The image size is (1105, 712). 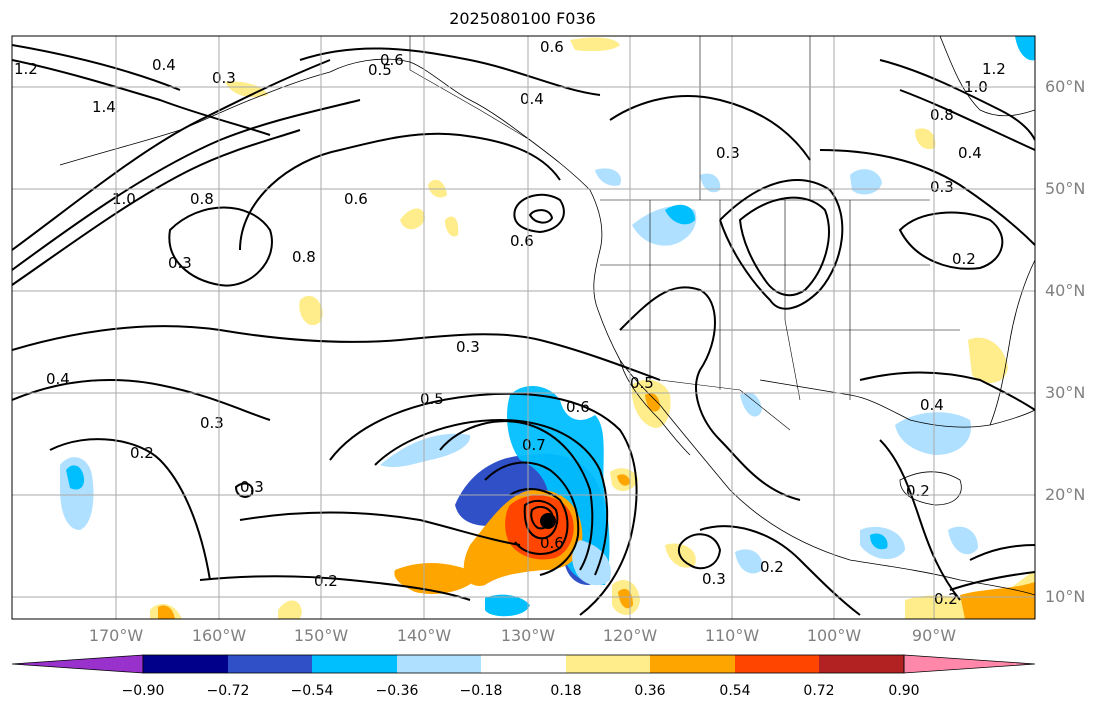 What do you see at coordinates (627, 327) in the screenshot?
I see `coast-pacific-nw` at bounding box center [627, 327].